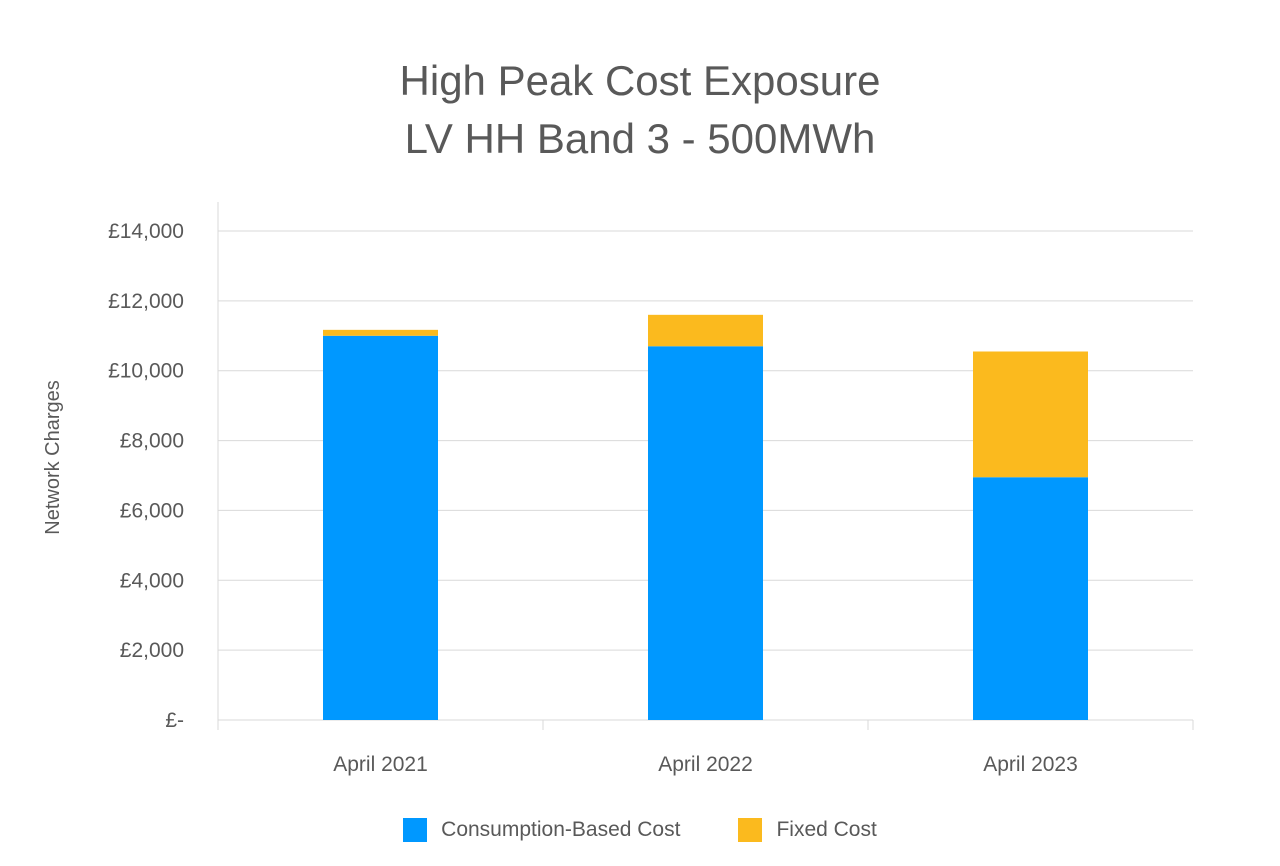 This screenshot has height=866, width=1280. Describe the element at coordinates (152, 650) in the screenshot. I see `y-tick-label: £2,000` at that location.